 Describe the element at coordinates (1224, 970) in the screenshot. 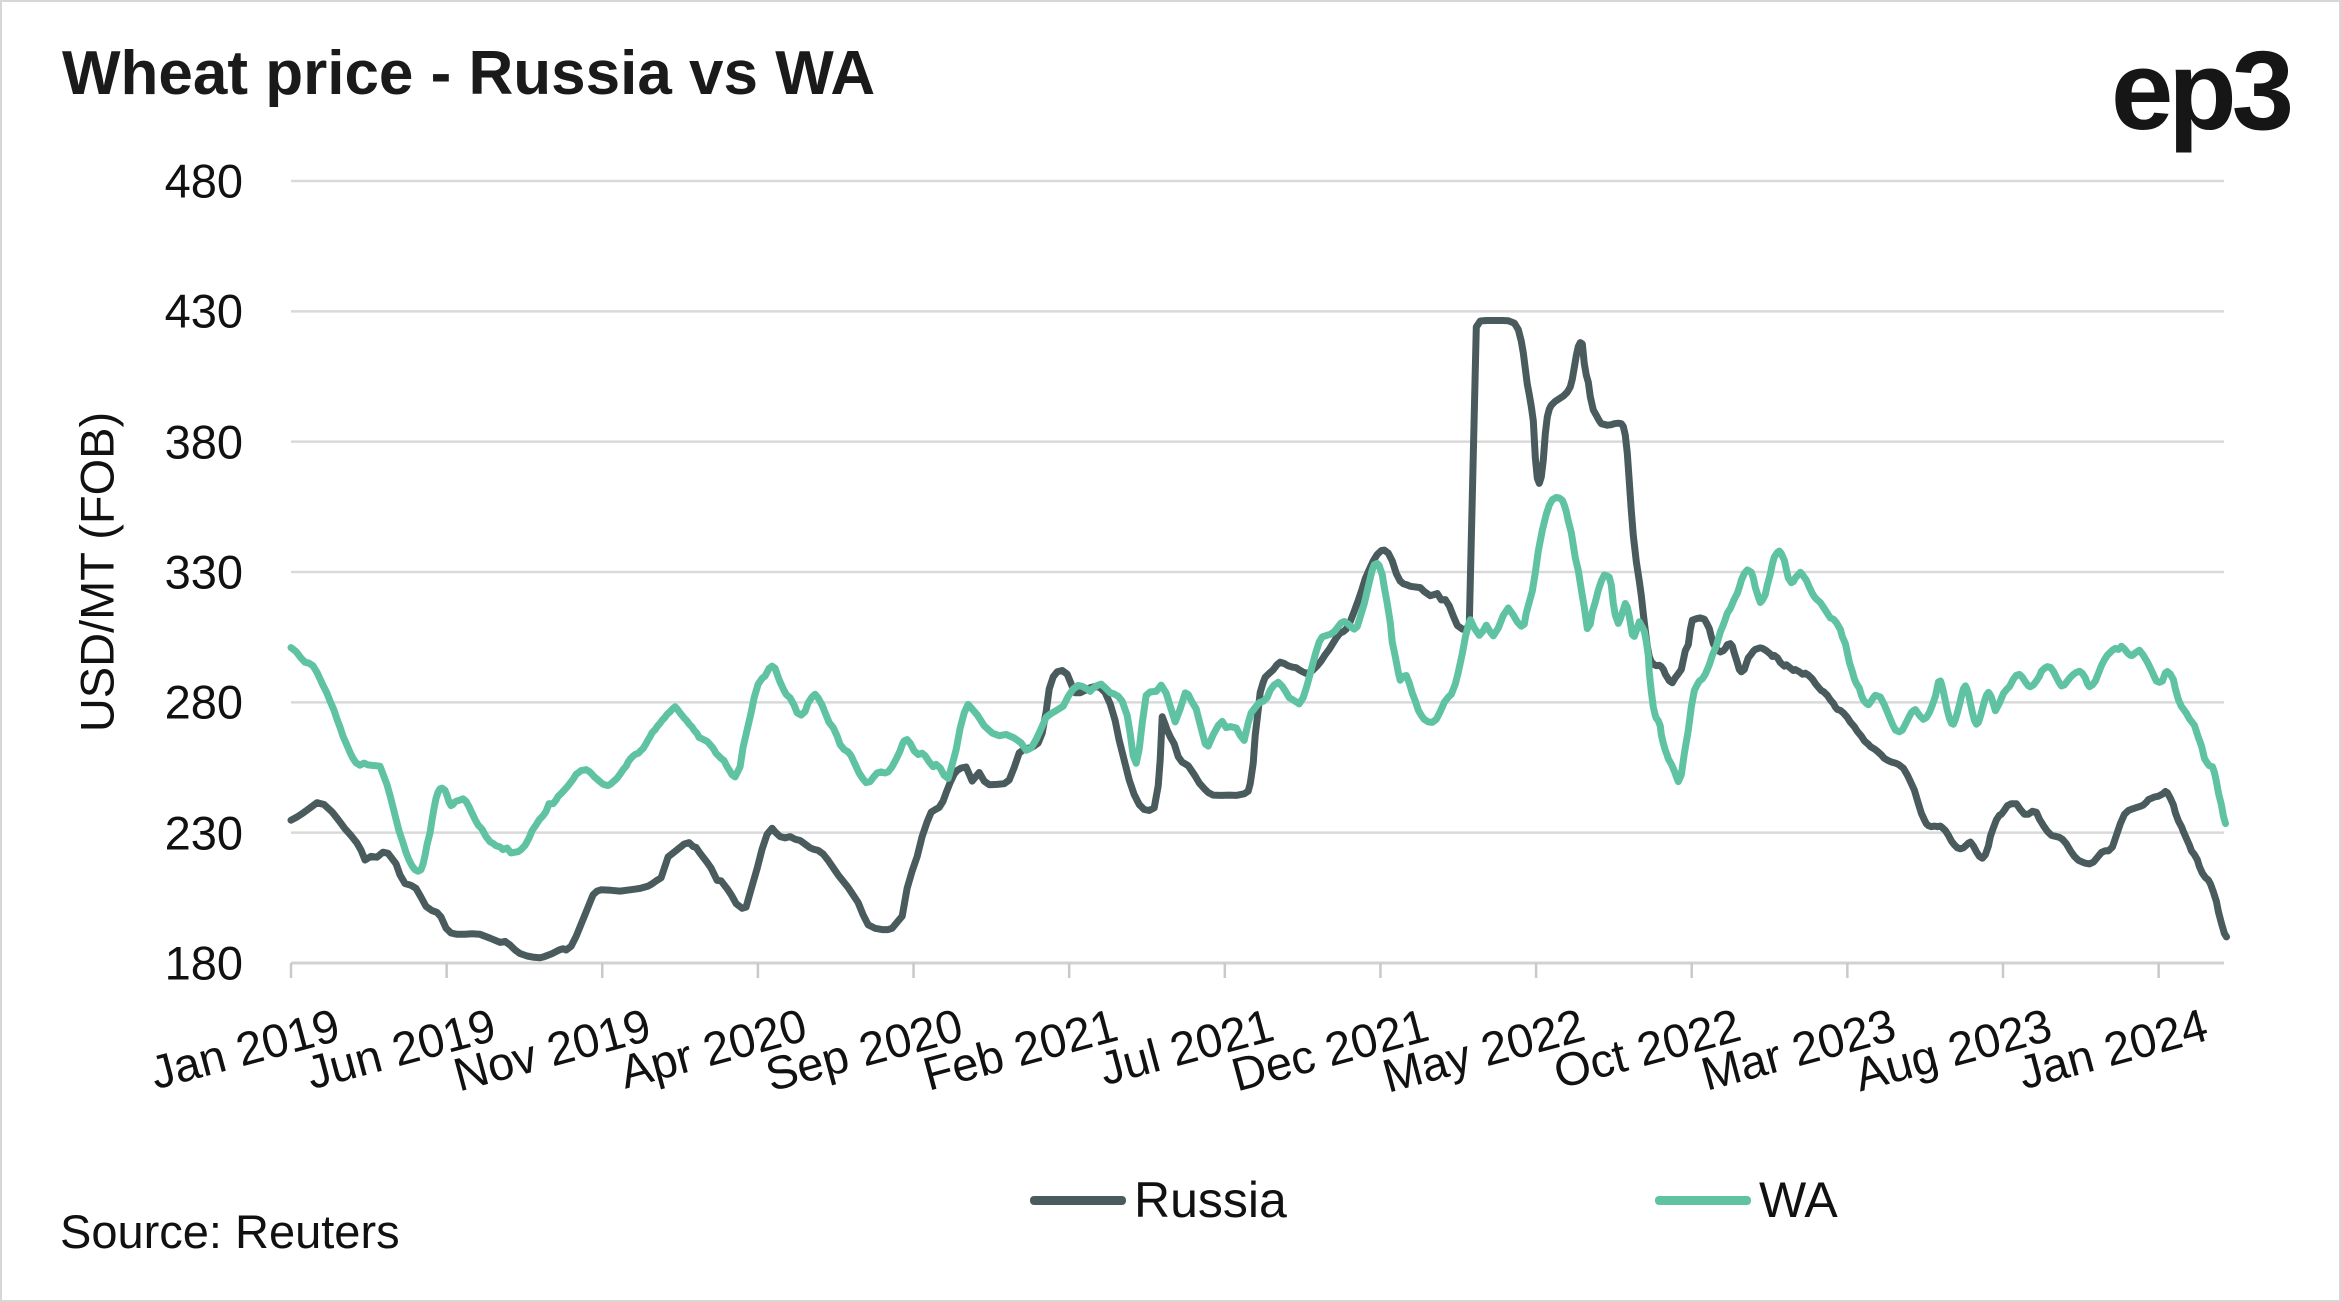

I see `x-axis` at that location.